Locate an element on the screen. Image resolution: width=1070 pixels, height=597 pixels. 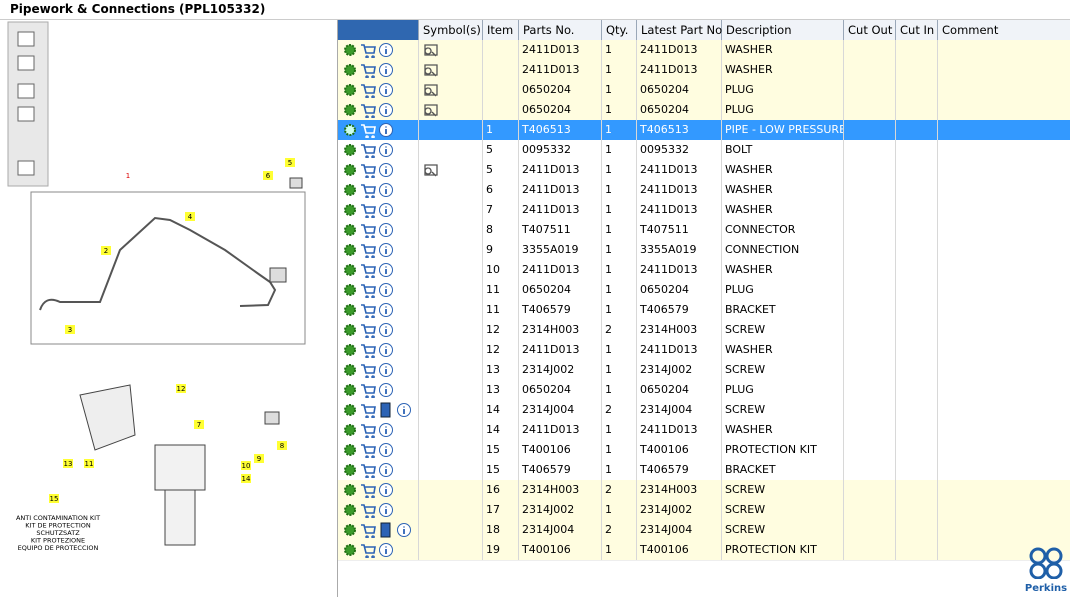
table-row: 17 2314J002 1 2314J002 SCREW is located at coordinates (704, 510).